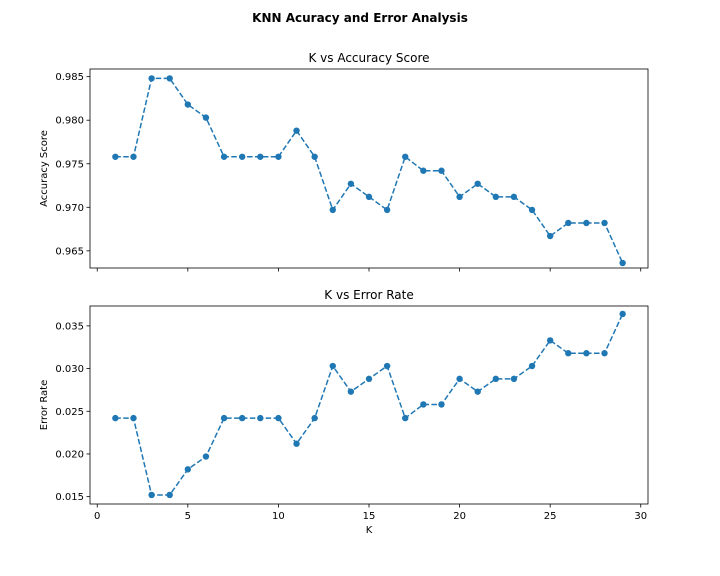 This screenshot has height=576, width=720. I want to click on accuracy-ytick-label: 0.980, so click(69, 121).